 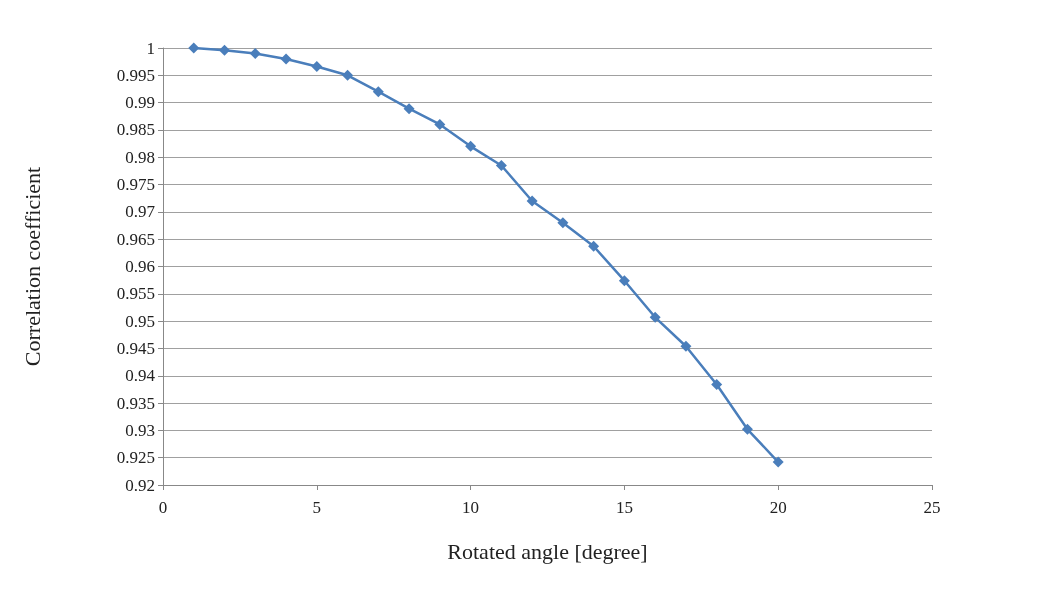 What do you see at coordinates (140, 321) in the screenshot?
I see `y-tick-label: 0.95` at bounding box center [140, 321].